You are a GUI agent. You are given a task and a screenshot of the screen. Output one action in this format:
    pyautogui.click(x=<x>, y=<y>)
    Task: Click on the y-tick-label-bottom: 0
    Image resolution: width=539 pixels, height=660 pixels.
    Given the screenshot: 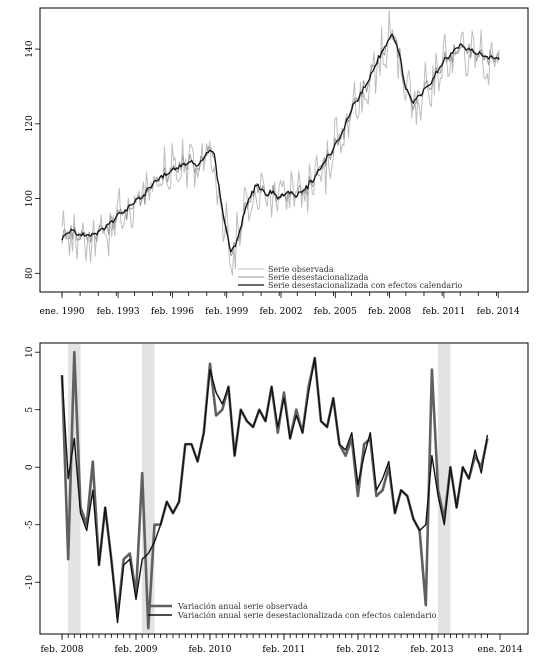 What is the action you would take?
    pyautogui.click(x=30, y=467)
    